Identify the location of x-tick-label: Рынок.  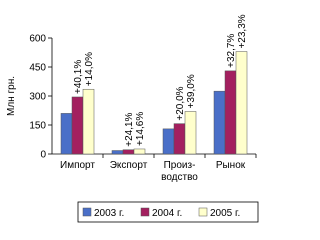
(231, 165).